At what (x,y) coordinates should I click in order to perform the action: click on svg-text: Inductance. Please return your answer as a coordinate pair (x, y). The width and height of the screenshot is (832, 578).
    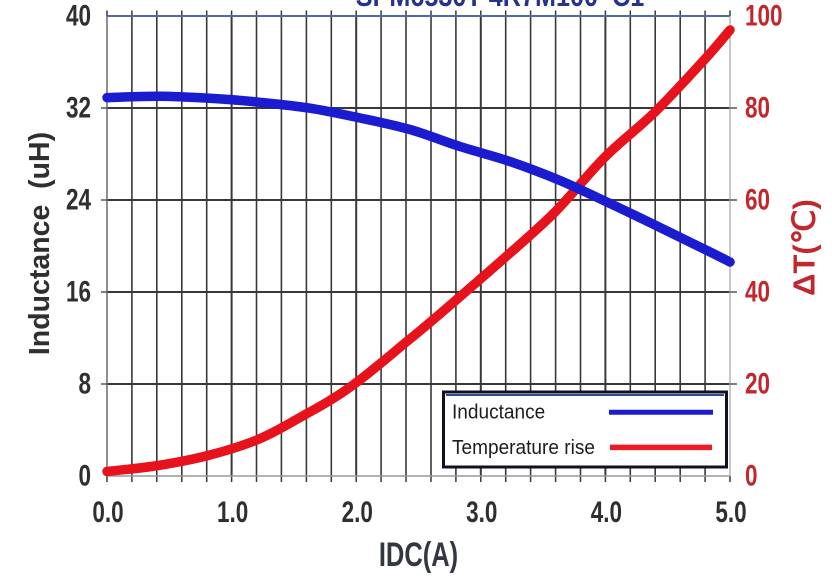
    Looking at the image, I should click on (498, 412).